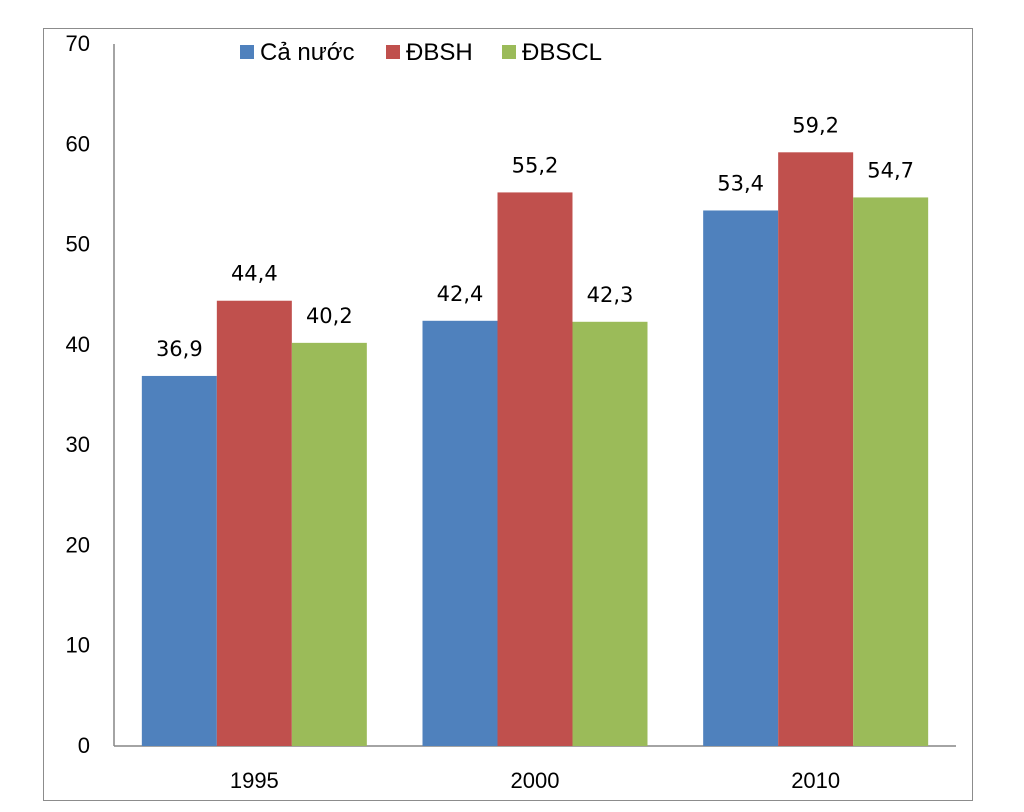 The image size is (1024, 812). Describe the element at coordinates (254, 274) in the screenshot. I see `data-label: 44,4` at that location.